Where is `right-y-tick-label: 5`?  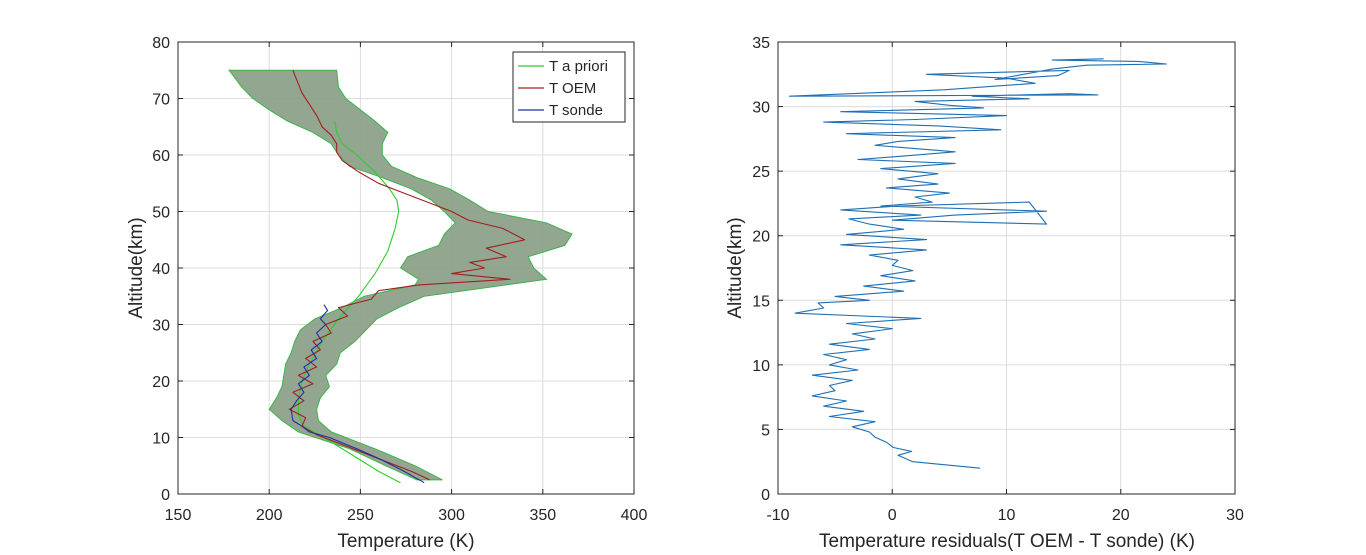 right-y-tick-label: 5 is located at coordinates (765, 430).